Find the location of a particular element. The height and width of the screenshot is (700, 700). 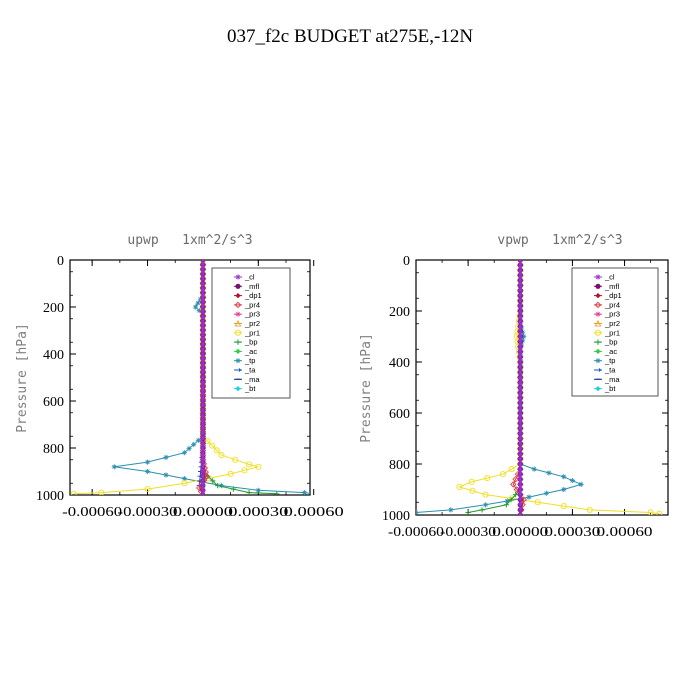

legend-box is located at coordinates (615, 332).